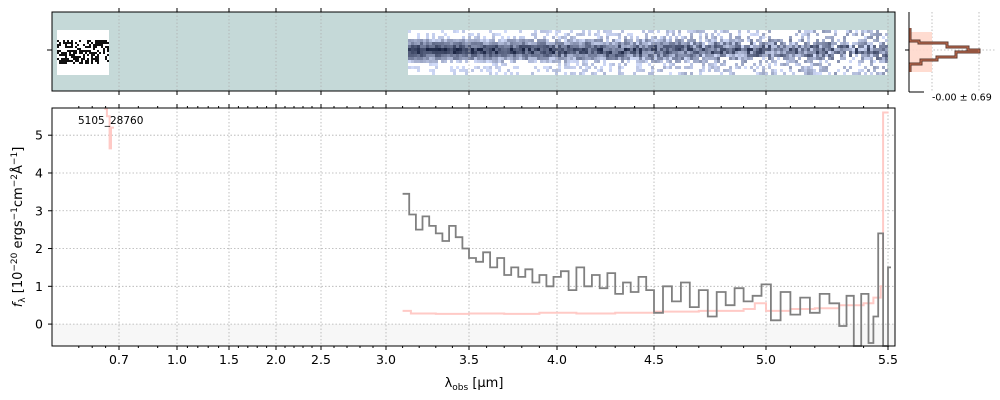 This screenshot has height=400, width=1000. I want to click on x-tick-label: 4.5, so click(654, 359).